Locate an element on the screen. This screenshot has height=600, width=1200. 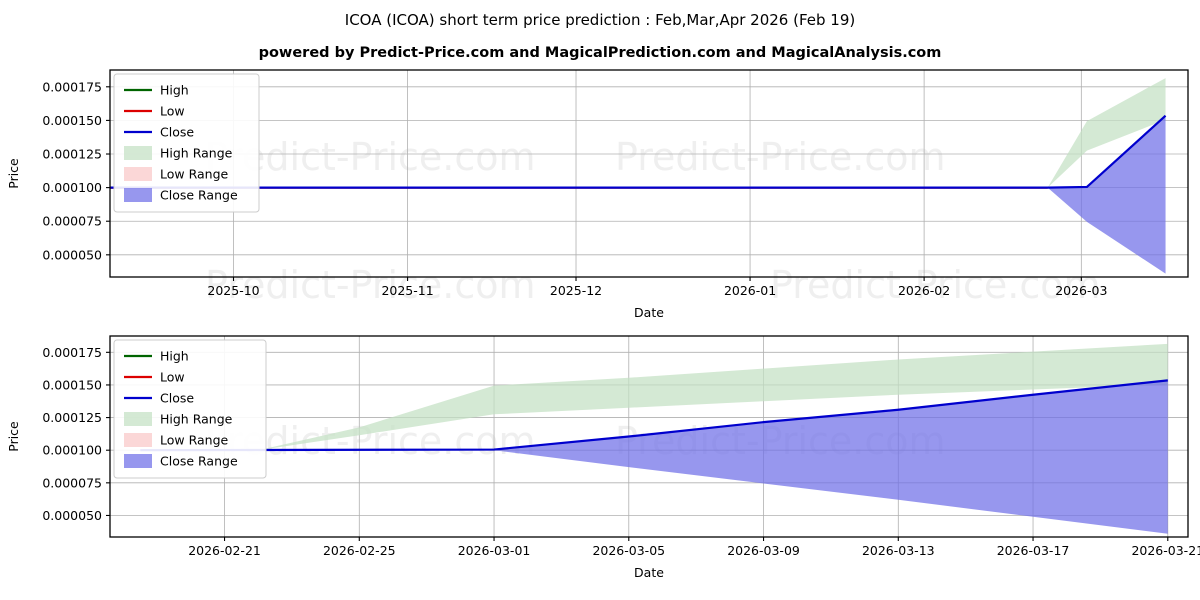
x-tick-label: 2026-02-25 is located at coordinates (359, 550).